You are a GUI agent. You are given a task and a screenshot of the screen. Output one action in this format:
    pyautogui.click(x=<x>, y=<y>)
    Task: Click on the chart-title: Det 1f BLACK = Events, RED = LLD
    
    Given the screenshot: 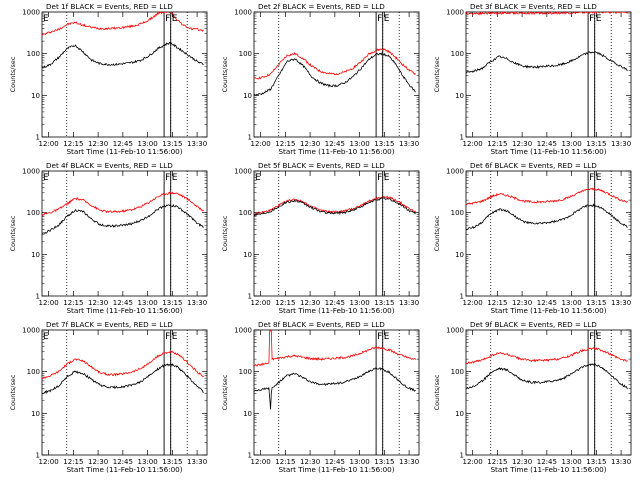 What is the action you would take?
    pyautogui.click(x=109, y=6)
    